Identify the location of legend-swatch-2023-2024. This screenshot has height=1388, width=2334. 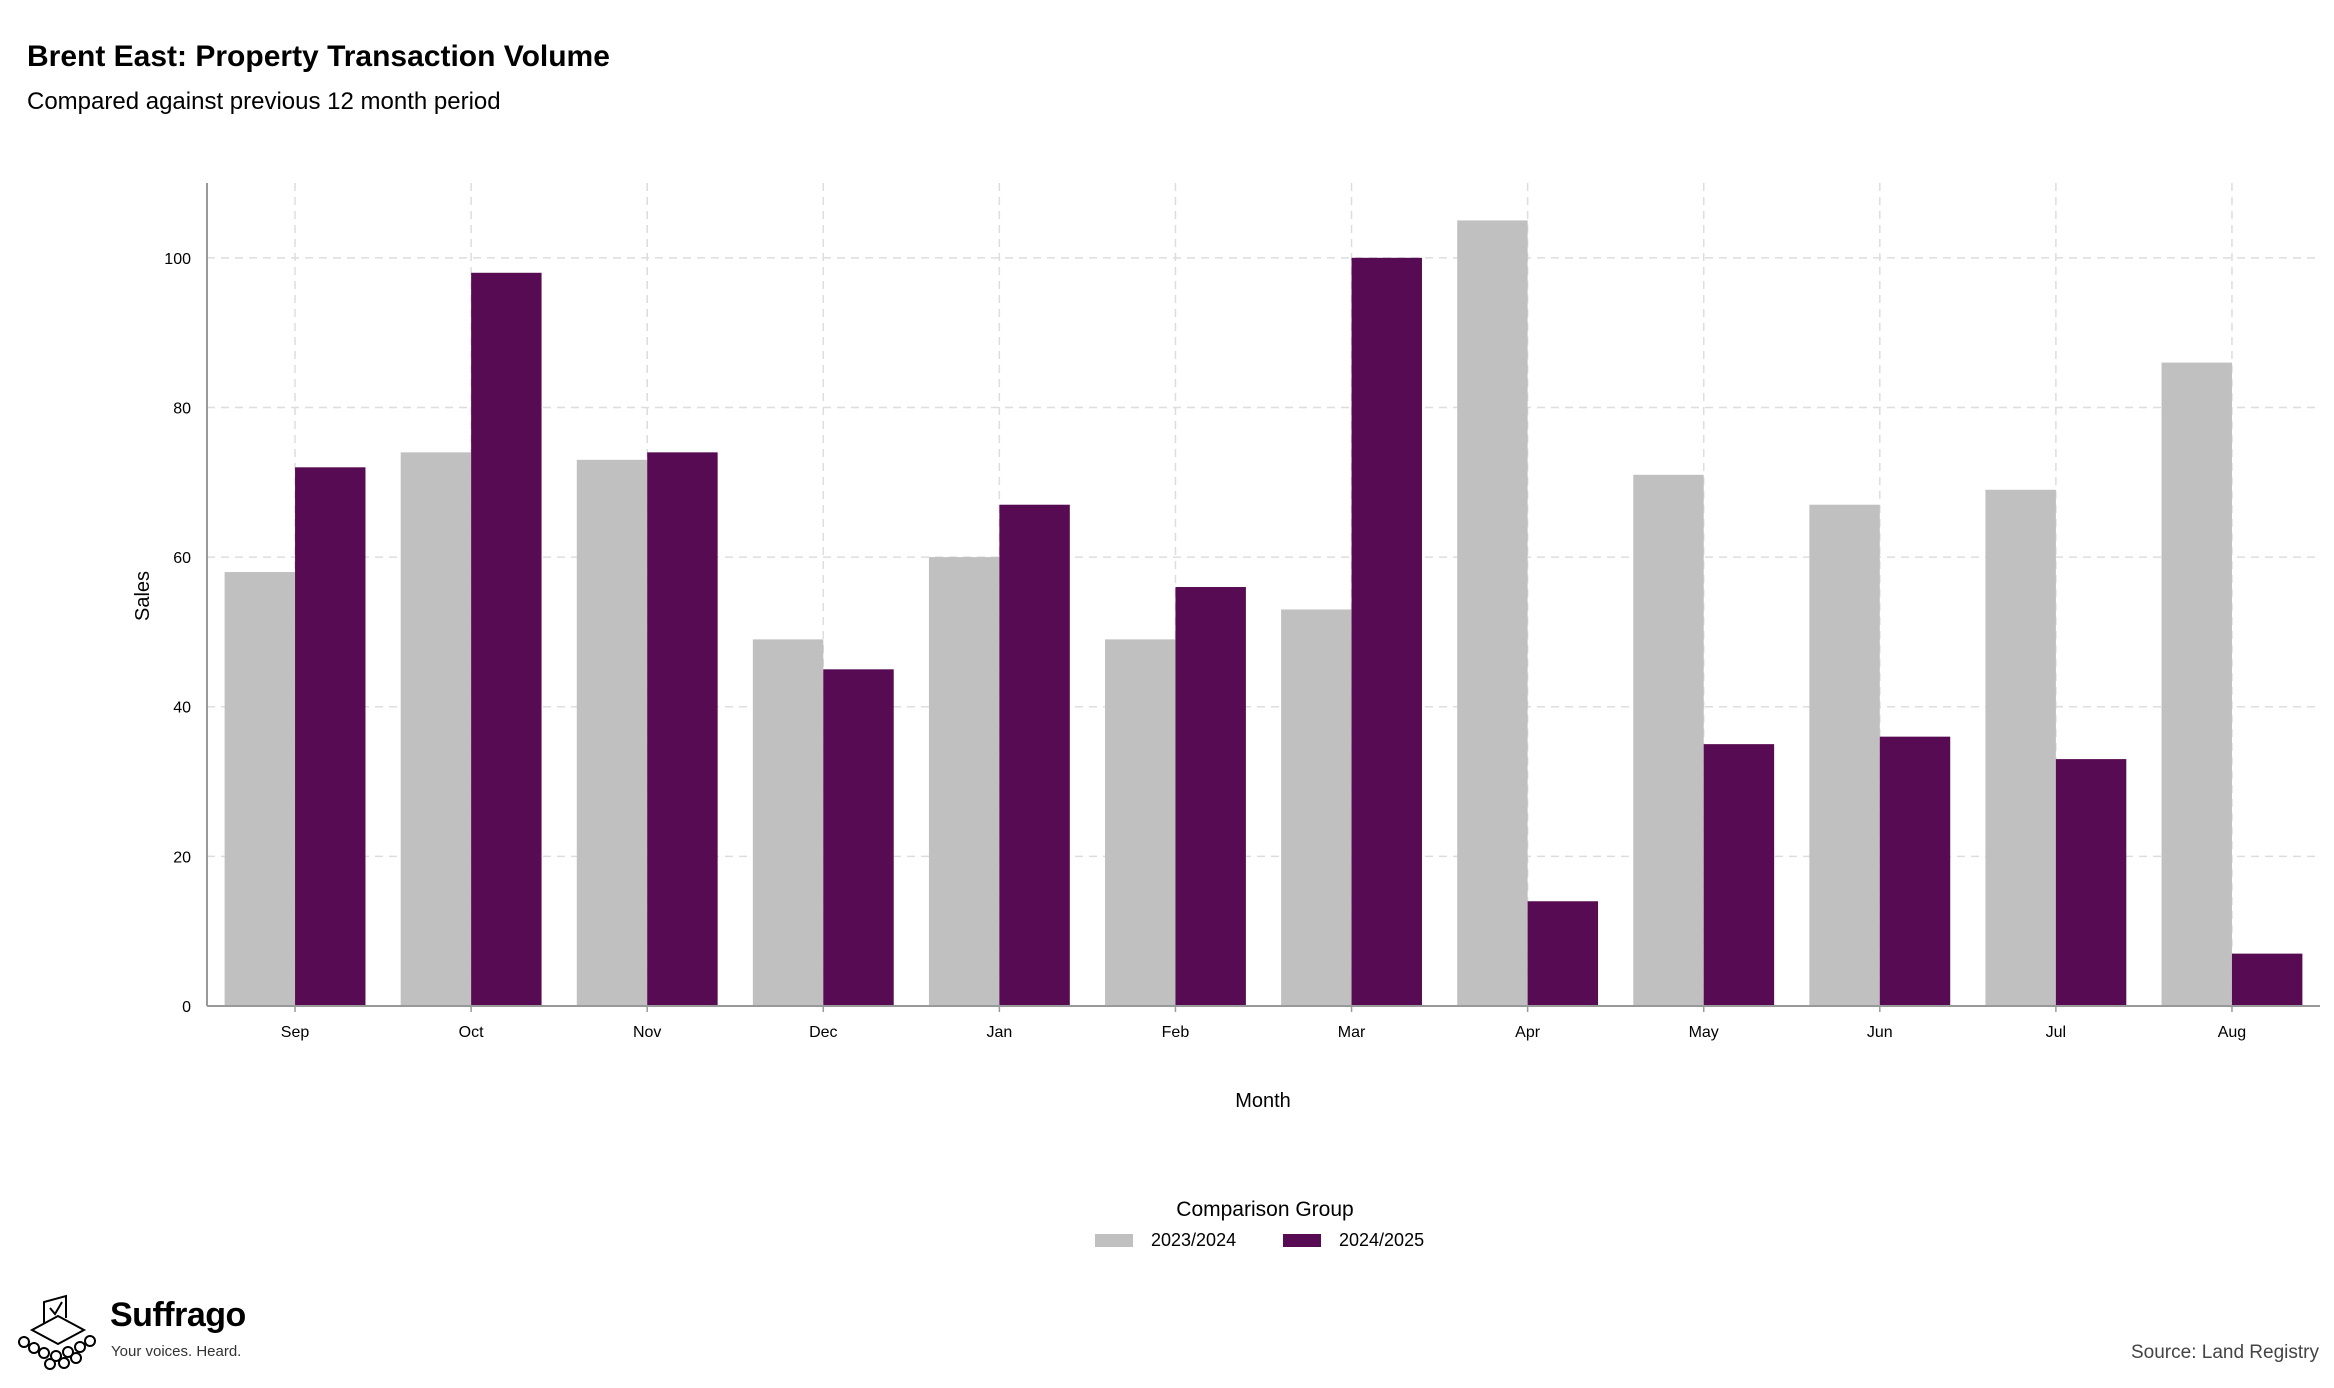
(1114, 1240).